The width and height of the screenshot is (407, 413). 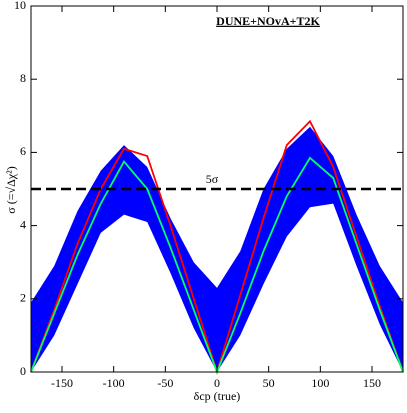 I want to click on x-tick-label: -50, so click(x=165, y=383).